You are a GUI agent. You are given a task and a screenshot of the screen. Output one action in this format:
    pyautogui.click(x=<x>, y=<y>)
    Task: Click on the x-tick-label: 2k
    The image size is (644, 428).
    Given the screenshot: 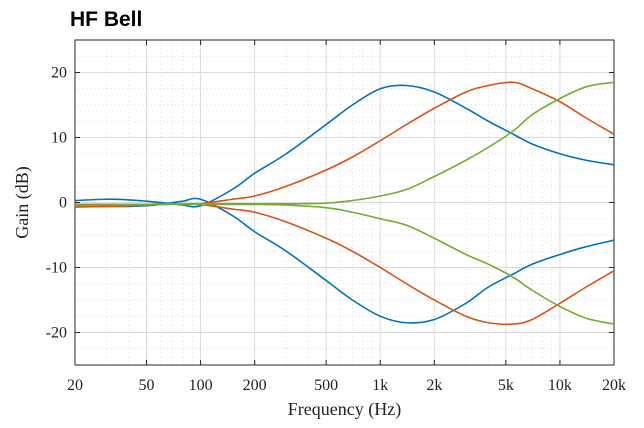 What is the action you would take?
    pyautogui.click(x=434, y=385)
    